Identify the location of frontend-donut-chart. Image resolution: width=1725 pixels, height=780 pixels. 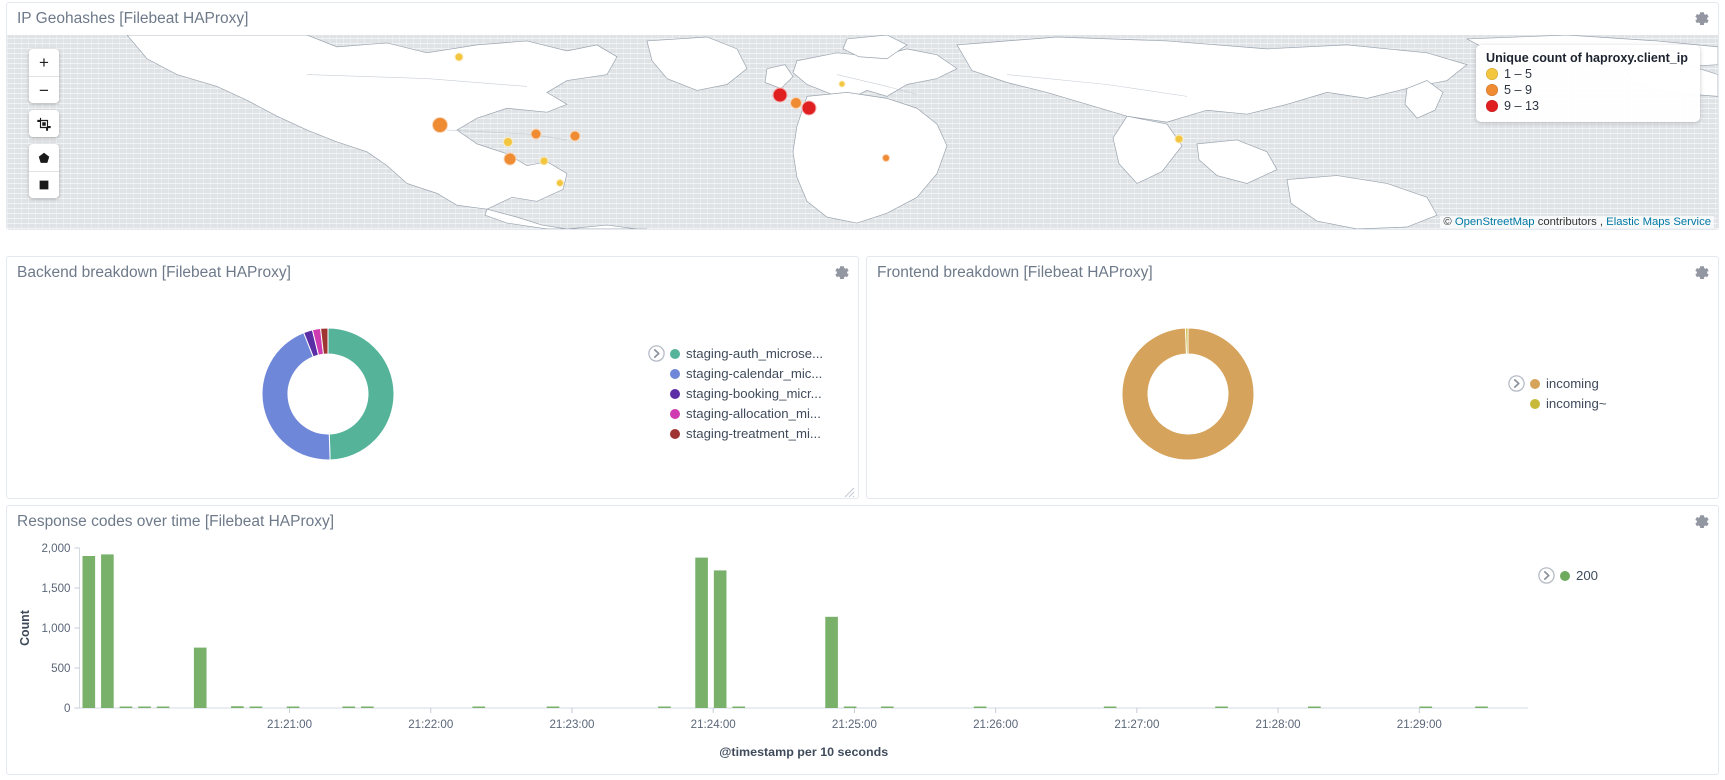
(1188, 394).